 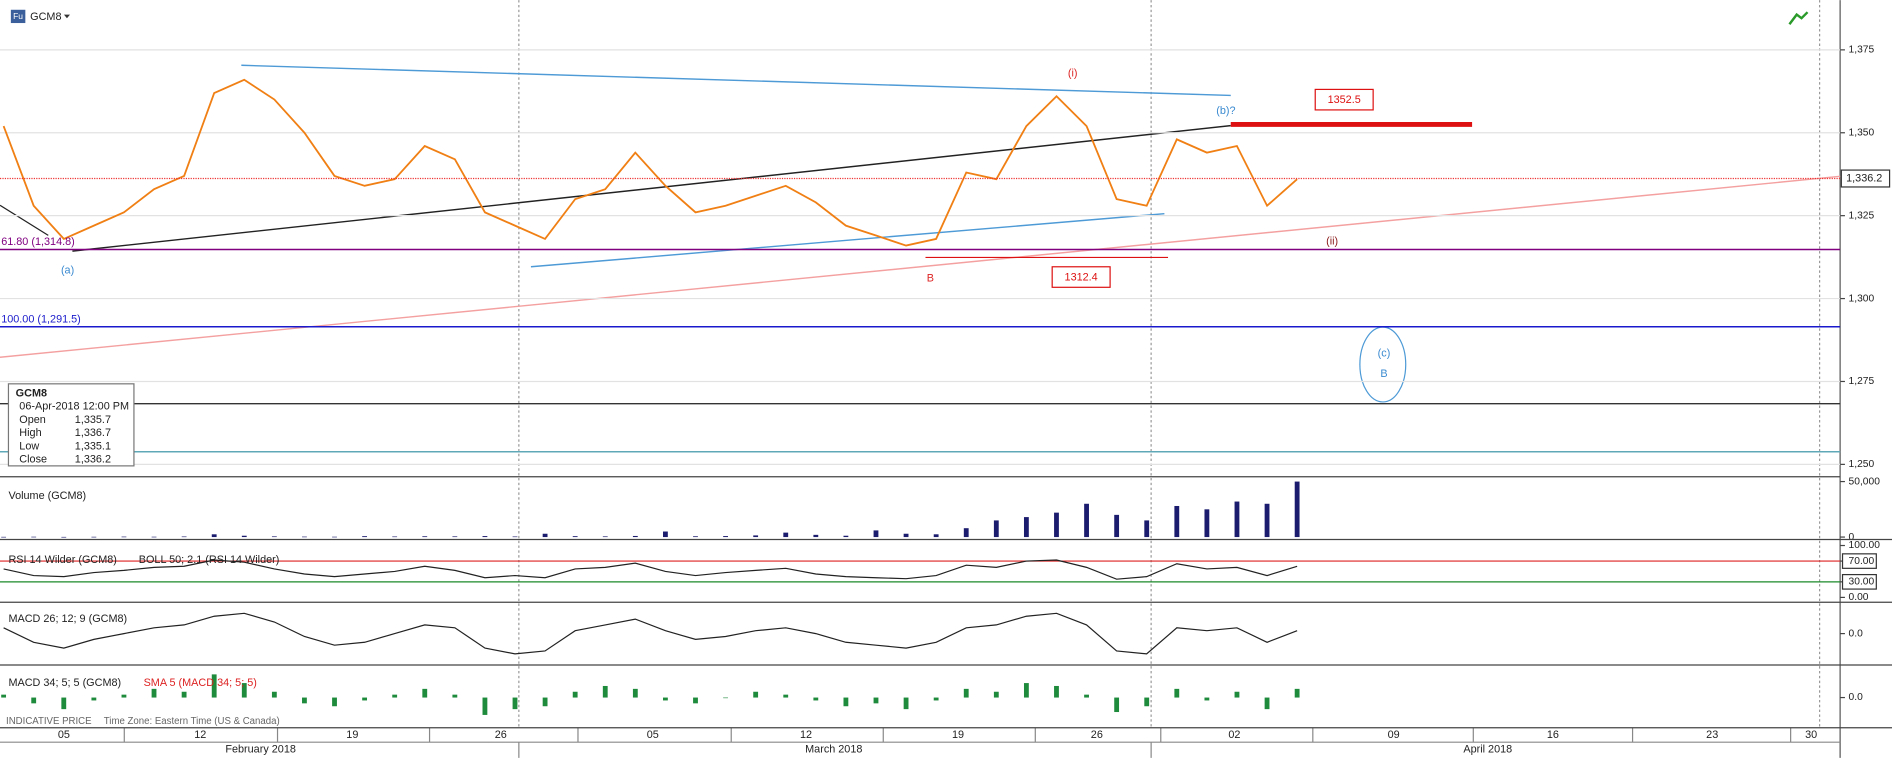 I want to click on tick-box, so click(x=1859, y=561).